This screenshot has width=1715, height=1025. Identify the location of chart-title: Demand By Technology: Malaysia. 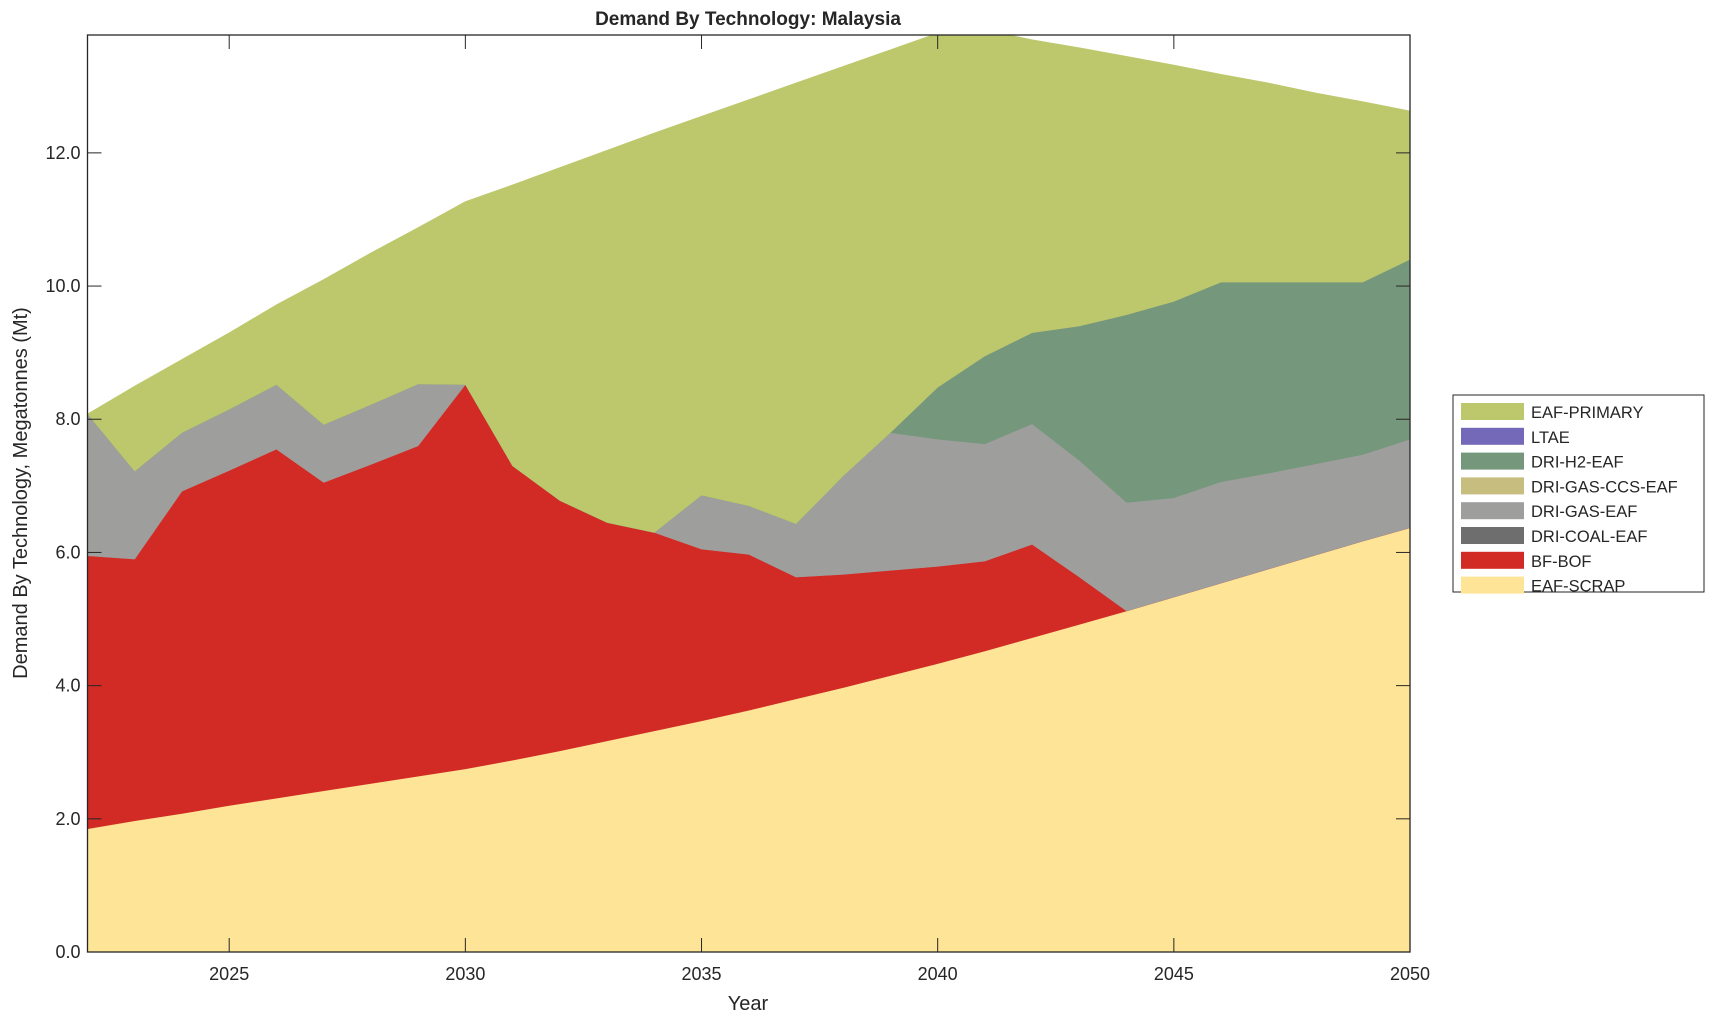
(748, 19).